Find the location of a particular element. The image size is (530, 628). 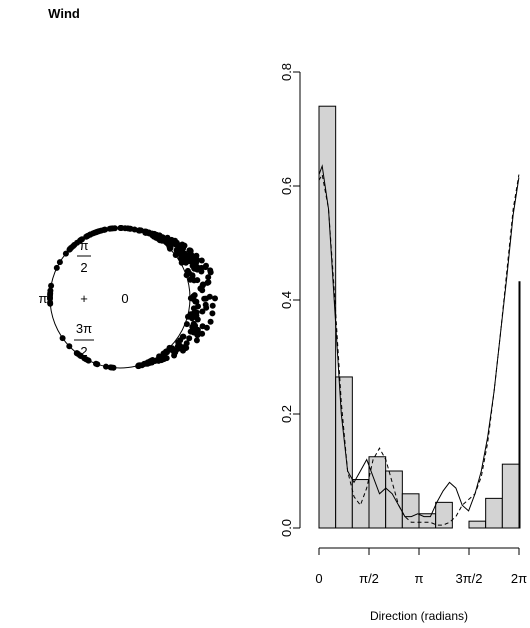

x-tick-label-4: 2π is located at coordinates (519, 578).